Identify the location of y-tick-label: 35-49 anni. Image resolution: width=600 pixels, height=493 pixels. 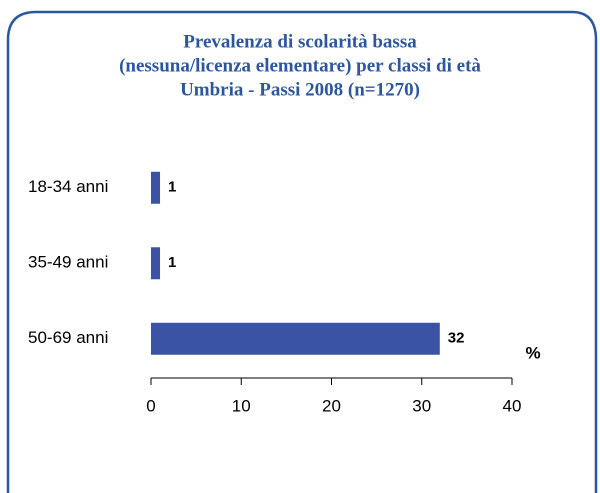
(68, 262).